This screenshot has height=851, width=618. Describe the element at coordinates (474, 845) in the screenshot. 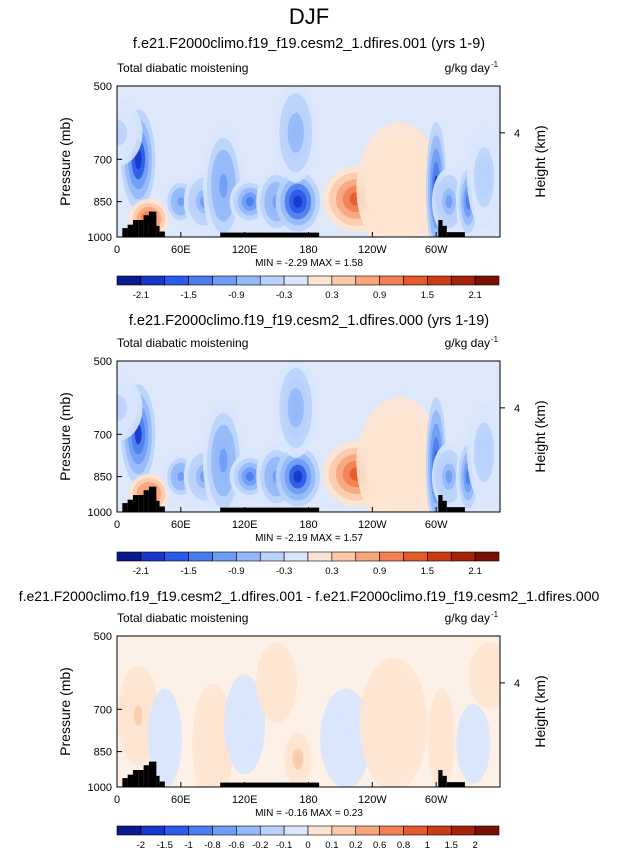

I see `colorbar-tick-label: 2` at that location.